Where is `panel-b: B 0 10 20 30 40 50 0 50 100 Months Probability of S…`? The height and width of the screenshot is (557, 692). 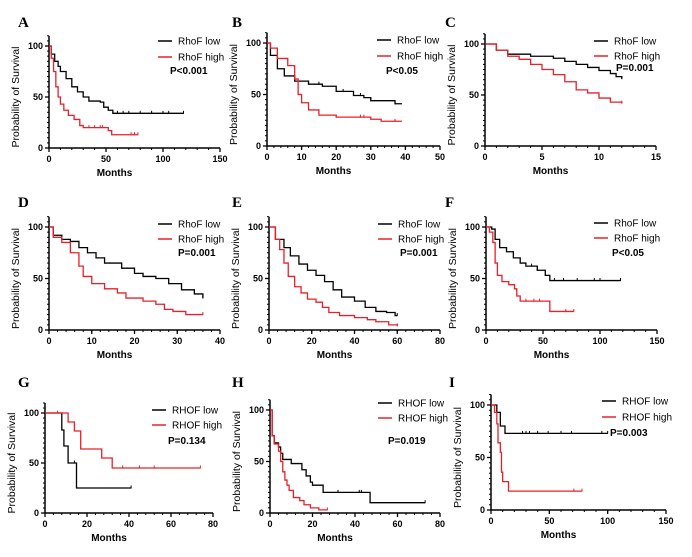 panel-b: B 0 10 20 30 40 50 0 50 100 Months Probability of S… is located at coordinates (336, 96).